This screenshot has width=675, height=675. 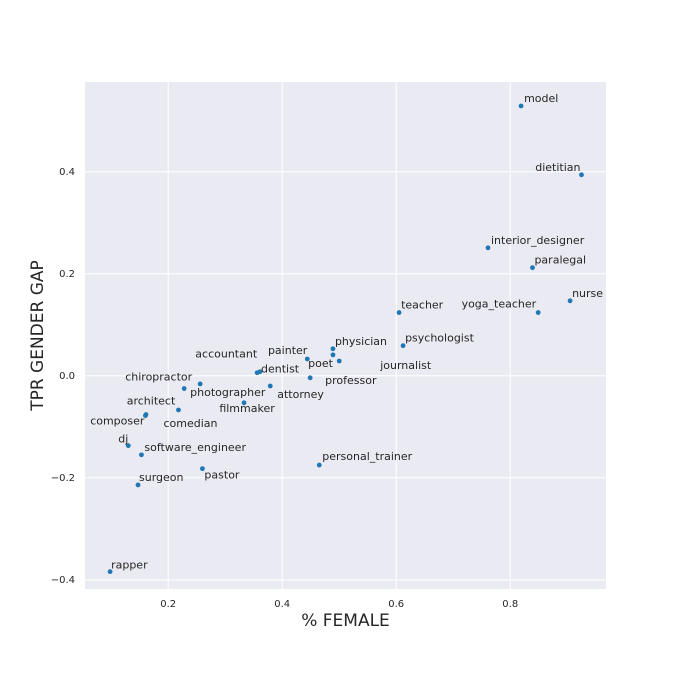 I want to click on x-tick-label: 0.4, so click(x=282, y=604).